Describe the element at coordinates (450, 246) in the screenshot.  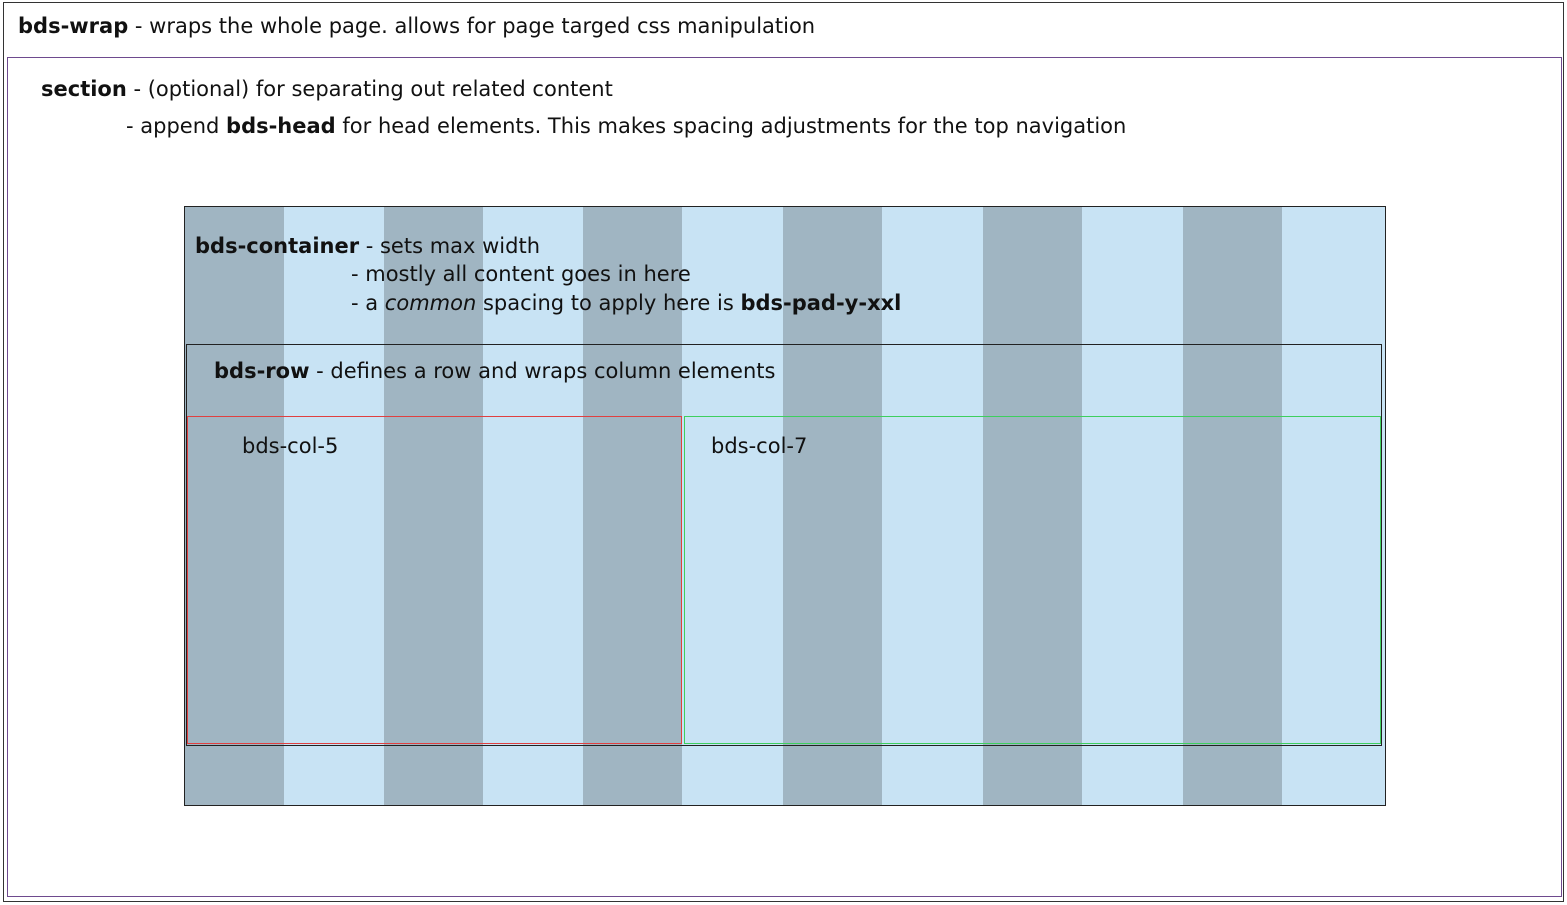
I see `bds-container-desc1: - sets max width` at that location.